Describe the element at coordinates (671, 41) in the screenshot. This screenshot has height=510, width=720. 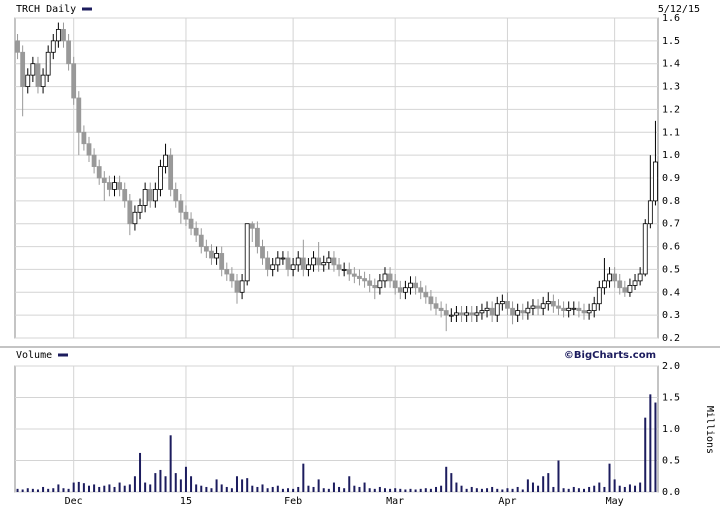
I see `y-tick-label: 1.5` at that location.